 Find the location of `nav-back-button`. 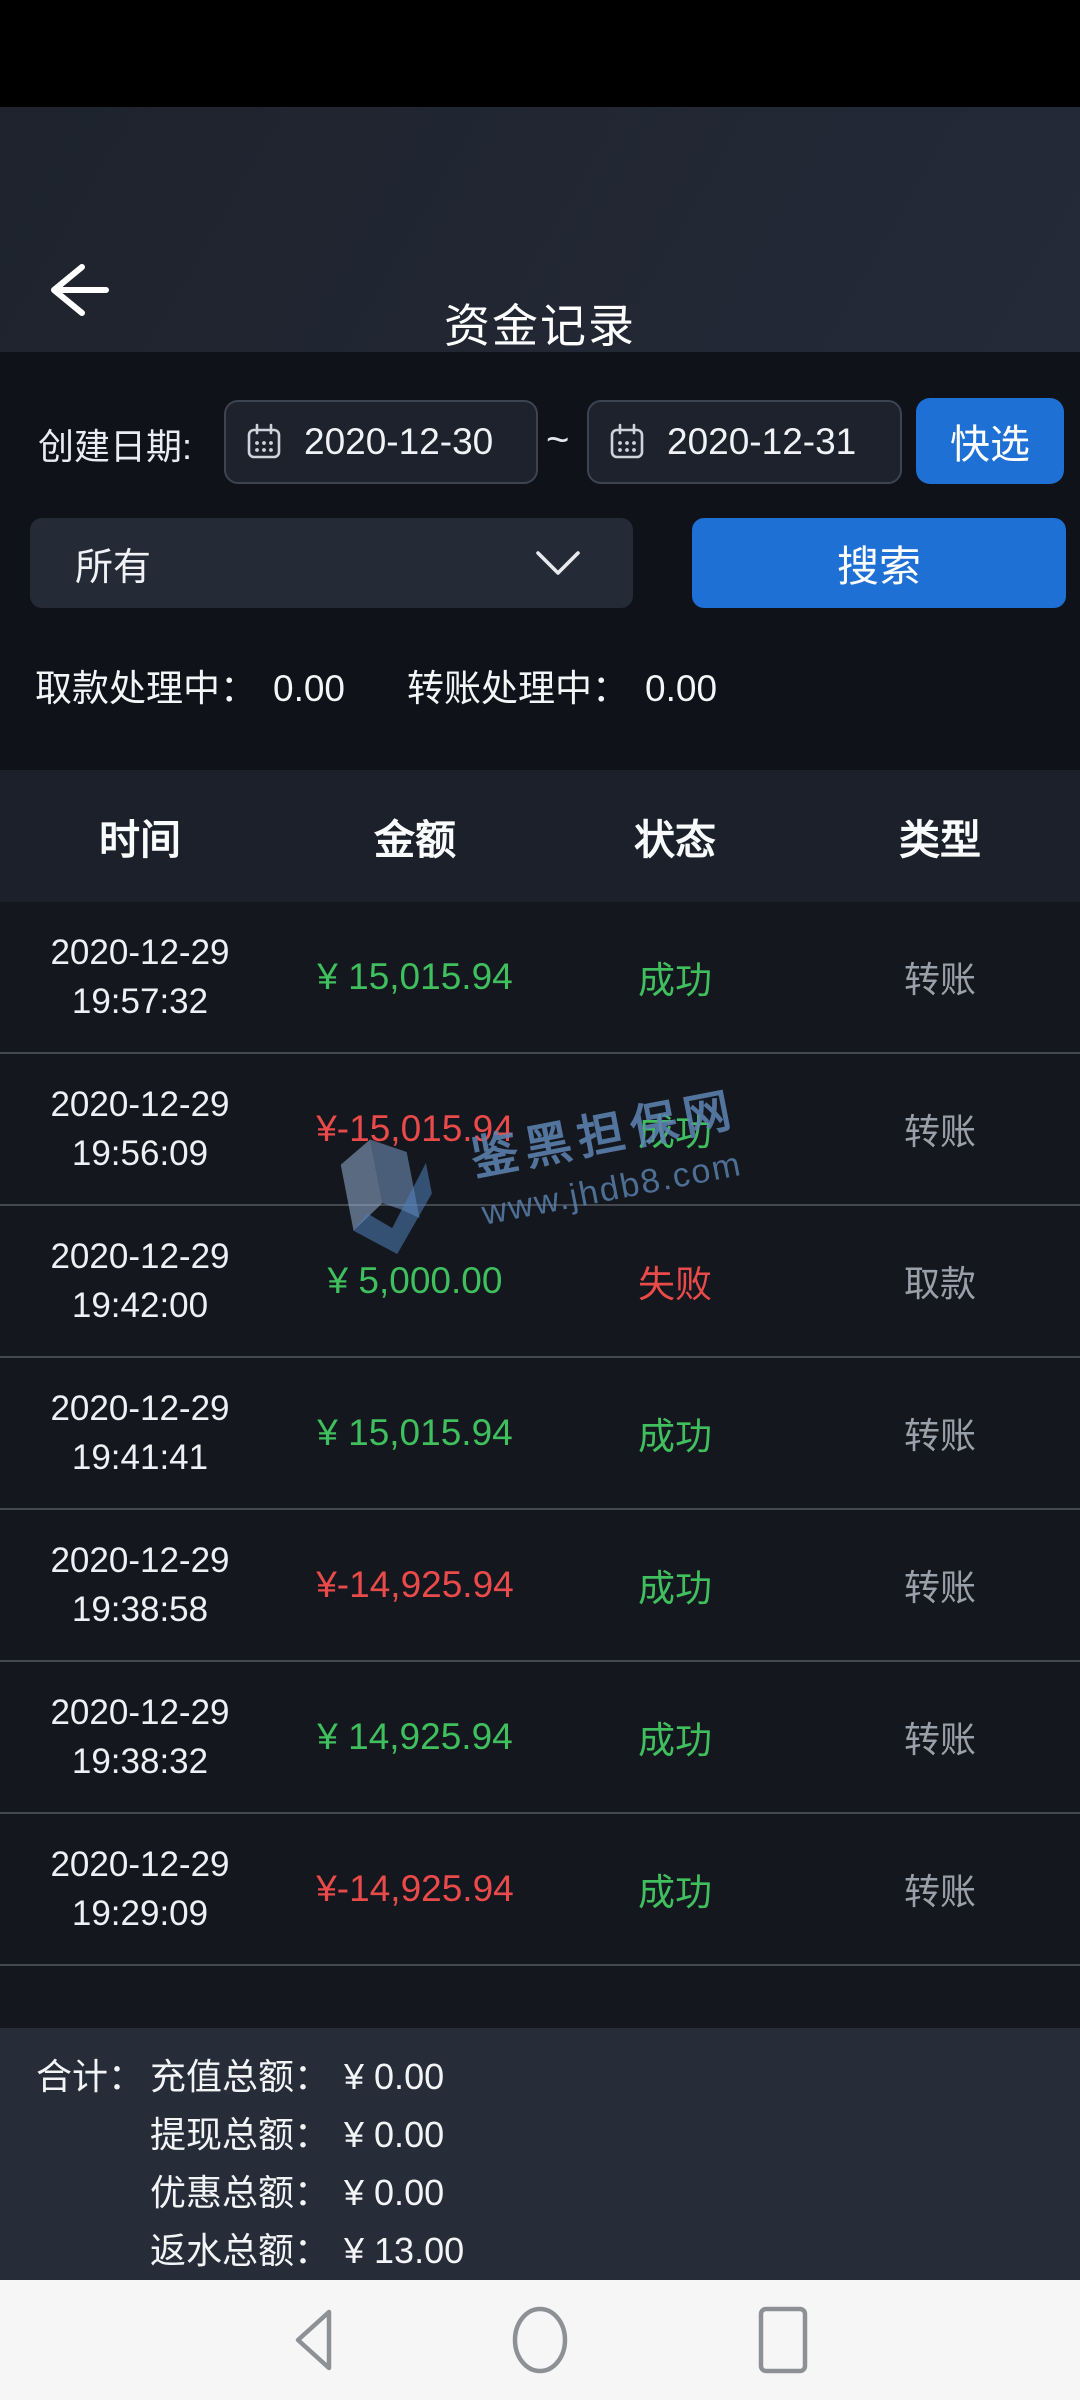

nav-back-button is located at coordinates (315, 2340).